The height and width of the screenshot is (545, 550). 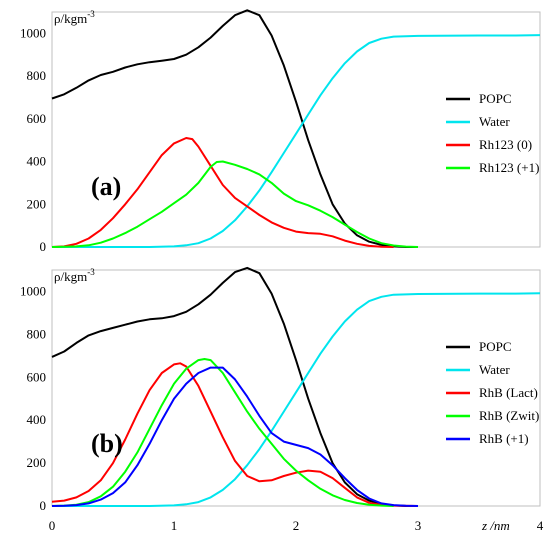 I want to click on y-axis-label-b: ρ/kgm-3, so click(x=74, y=275).